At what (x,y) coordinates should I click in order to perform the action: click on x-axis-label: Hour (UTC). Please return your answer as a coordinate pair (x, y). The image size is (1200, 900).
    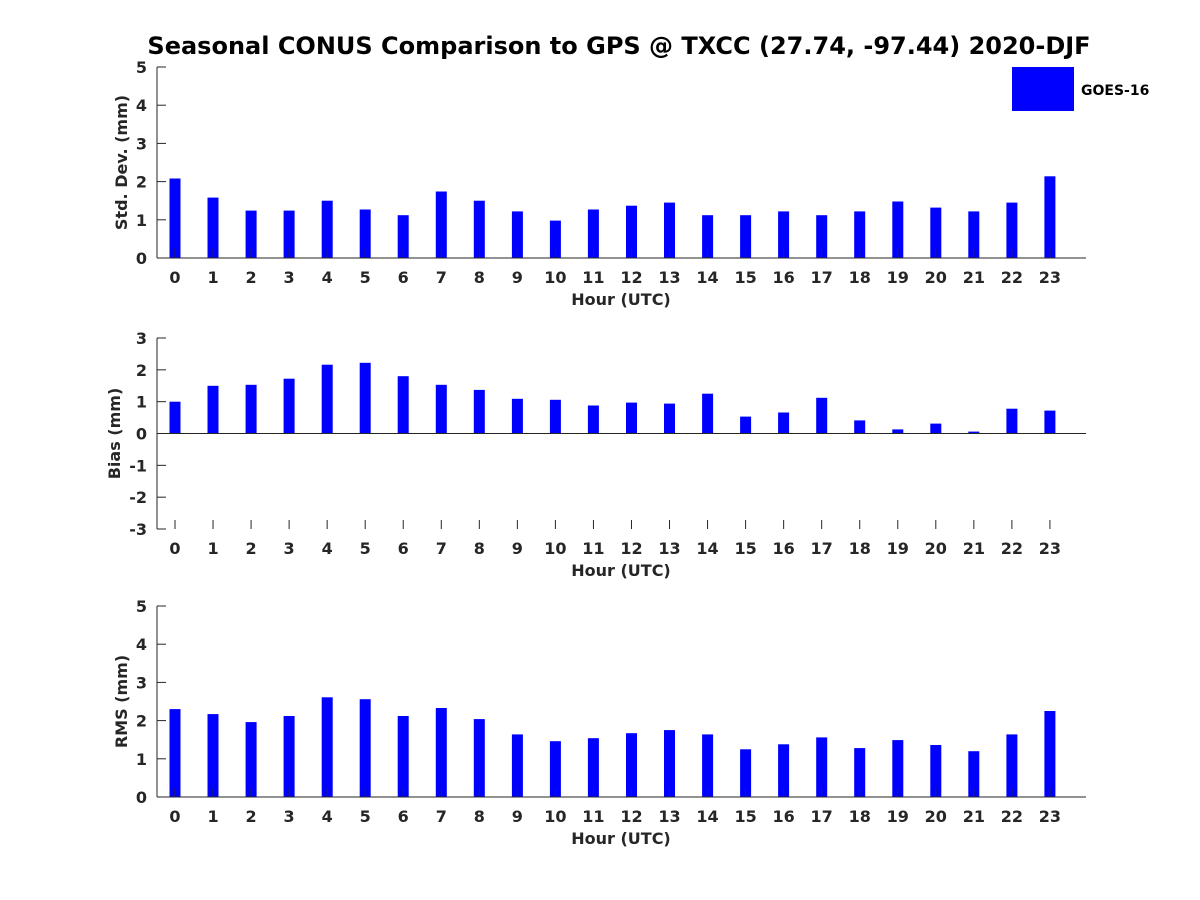
    Looking at the image, I should click on (621, 299).